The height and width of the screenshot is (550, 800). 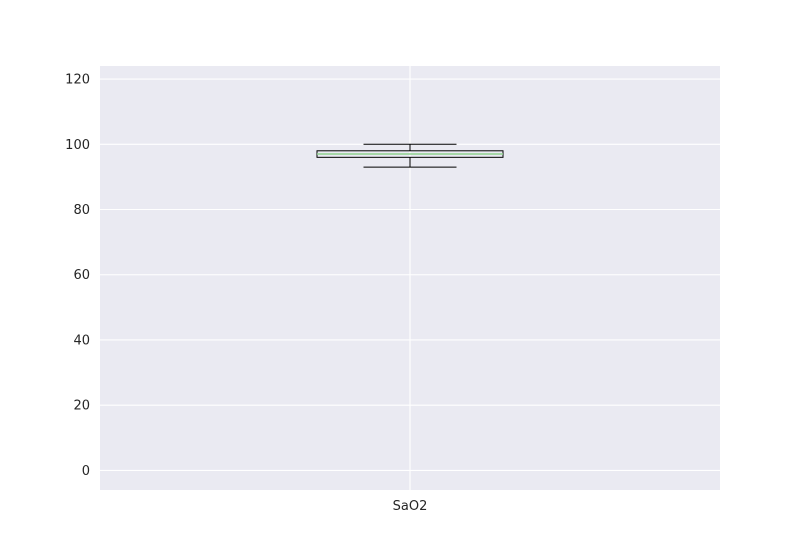 I want to click on y-tick-label: 80, so click(x=81, y=210).